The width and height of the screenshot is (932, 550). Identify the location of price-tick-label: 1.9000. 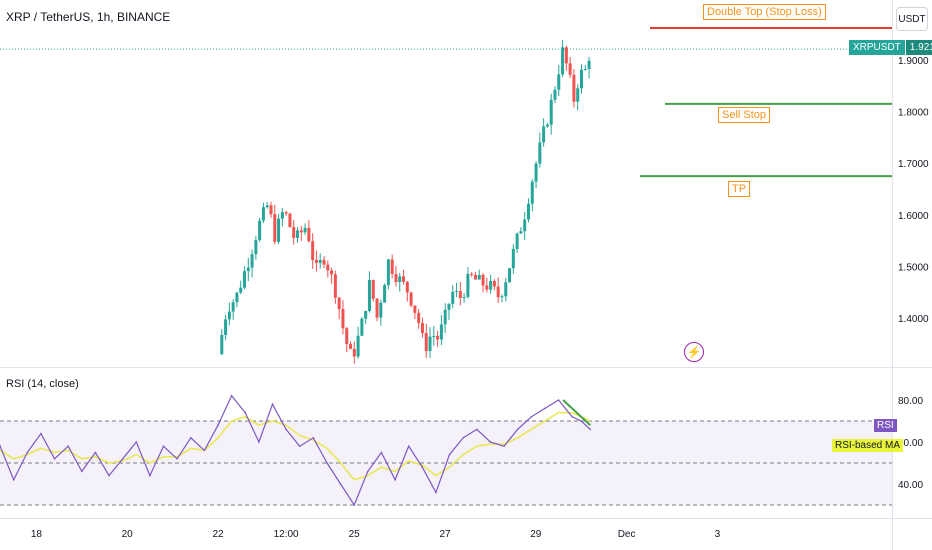
(913, 61).